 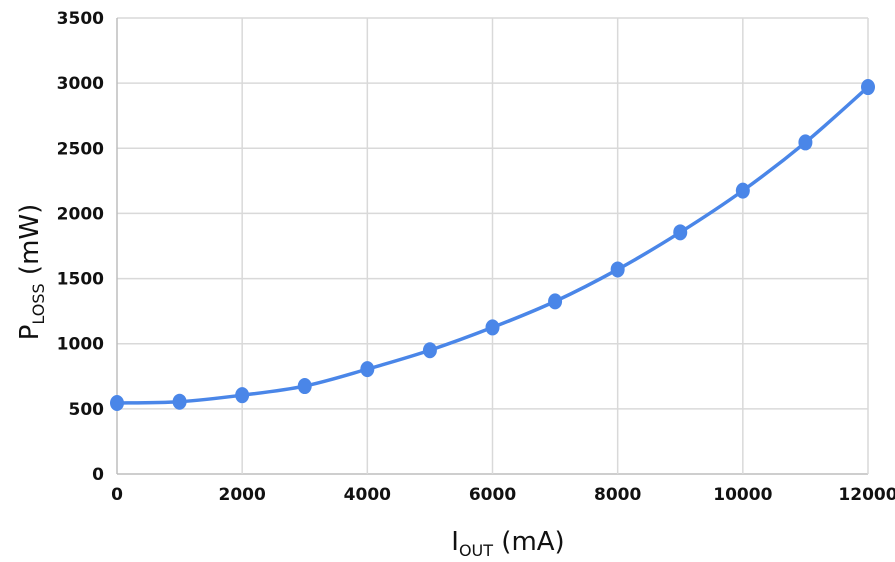 I want to click on y-tick-labels: 0 500 1000 1500 2000 2500 3000 3500, so click(x=80, y=247).